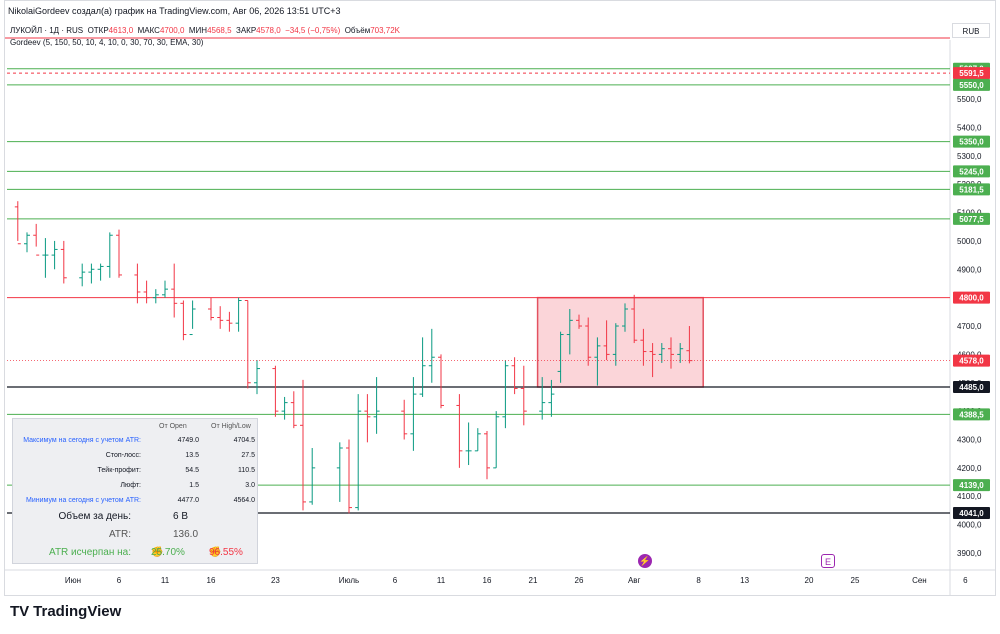 Image resolution: width=1000 pixels, height=634 pixels. I want to click on level-tag-label: 4485,0, so click(971, 387).